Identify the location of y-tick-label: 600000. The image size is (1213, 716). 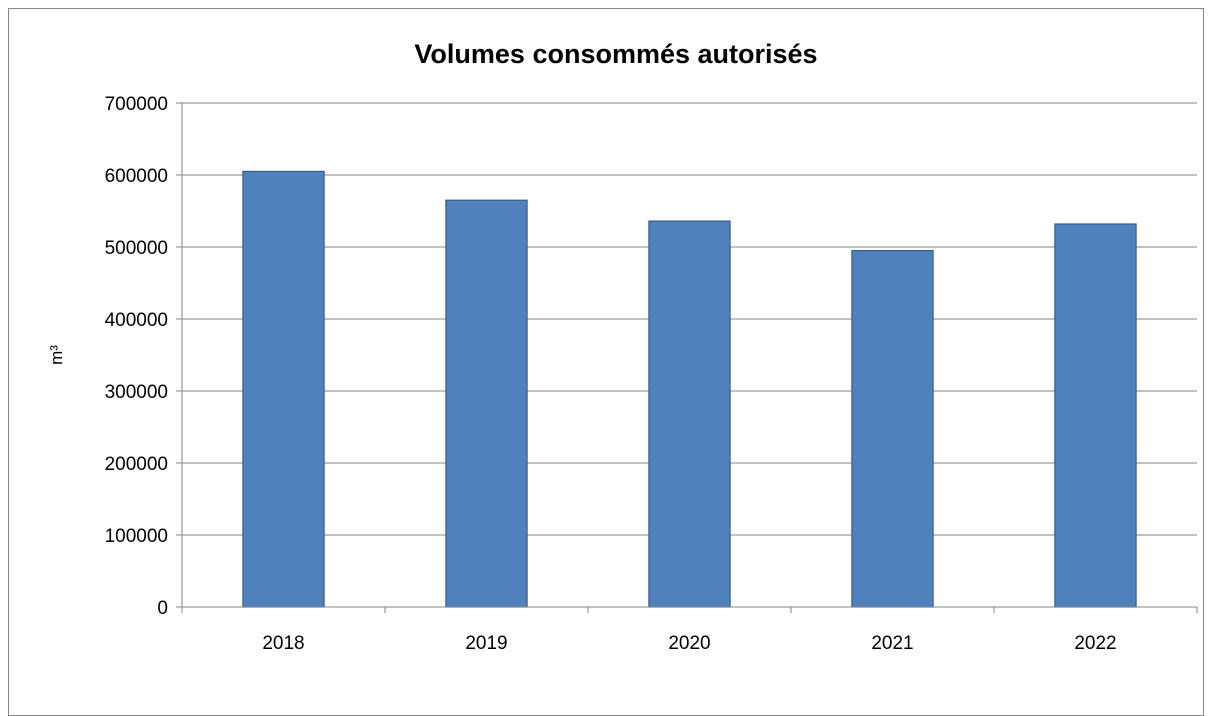
(136, 176).